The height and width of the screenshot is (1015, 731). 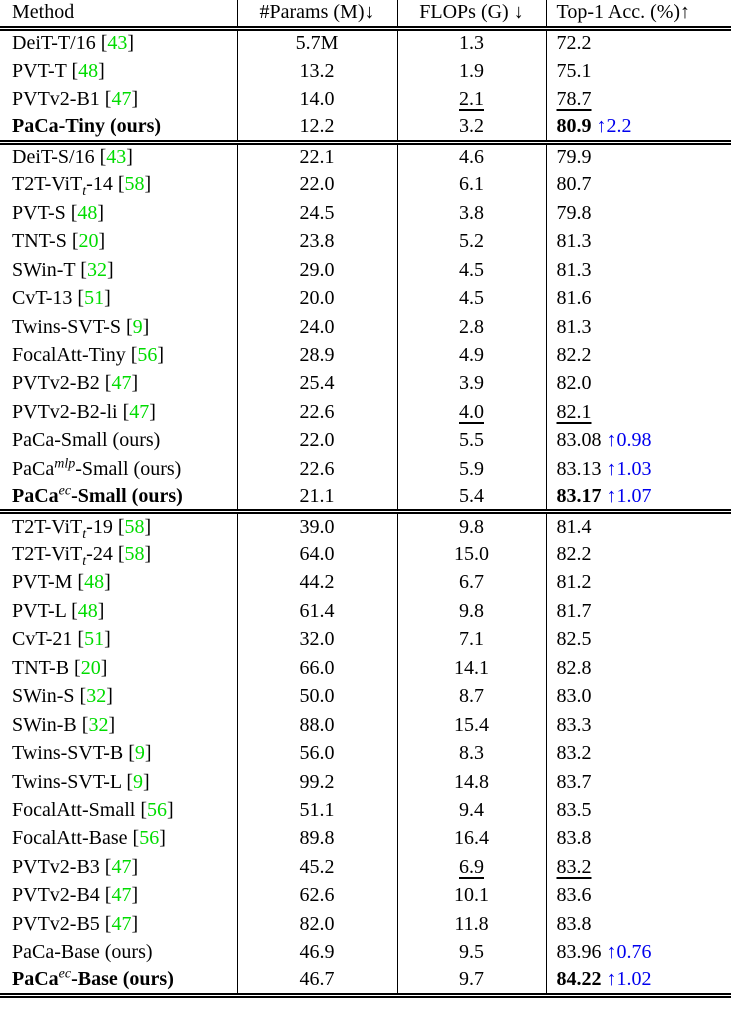 What do you see at coordinates (629, 440) in the screenshot?
I see `accuracy-gain: ↑0.98` at bounding box center [629, 440].